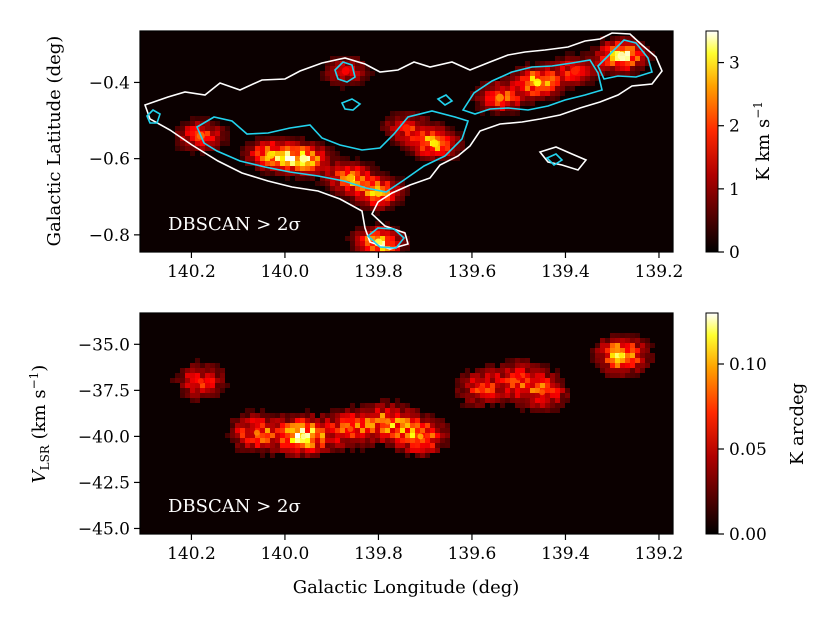 The height and width of the screenshot is (627, 830). I want to click on bottom-cbar-tick-label: 0.10, so click(748, 365).